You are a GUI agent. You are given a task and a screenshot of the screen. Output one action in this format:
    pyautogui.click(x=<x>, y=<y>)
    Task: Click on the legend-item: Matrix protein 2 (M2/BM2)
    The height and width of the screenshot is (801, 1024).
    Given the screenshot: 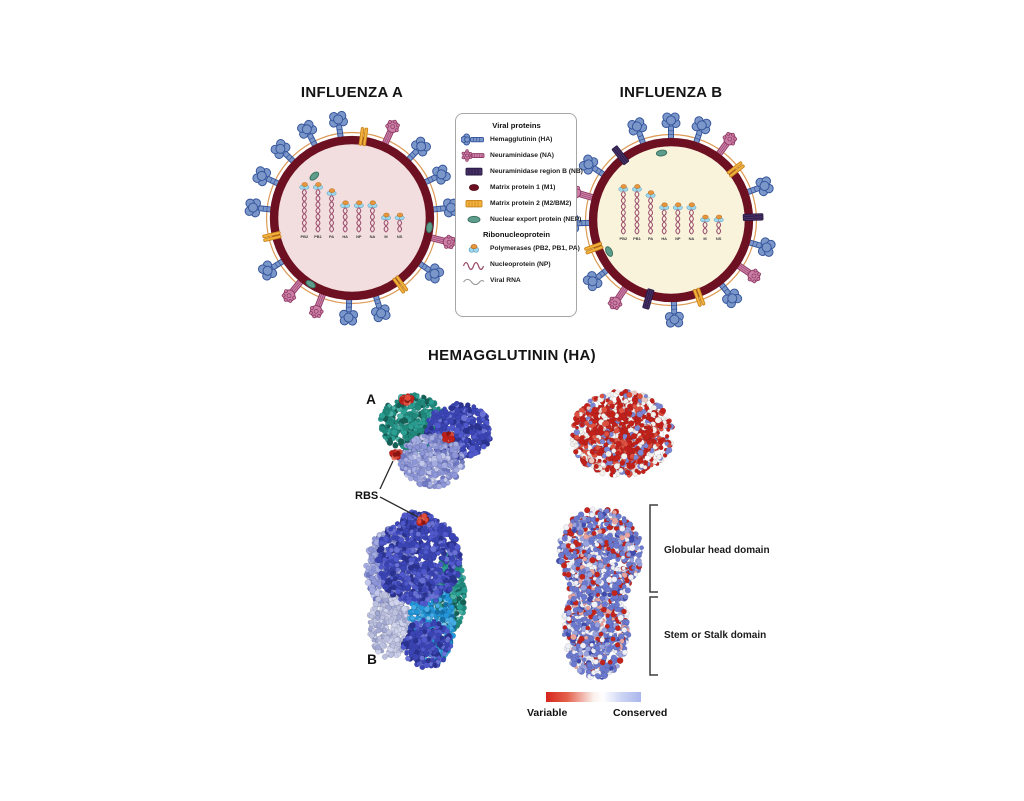 What is the action you would take?
    pyautogui.click(x=516, y=203)
    